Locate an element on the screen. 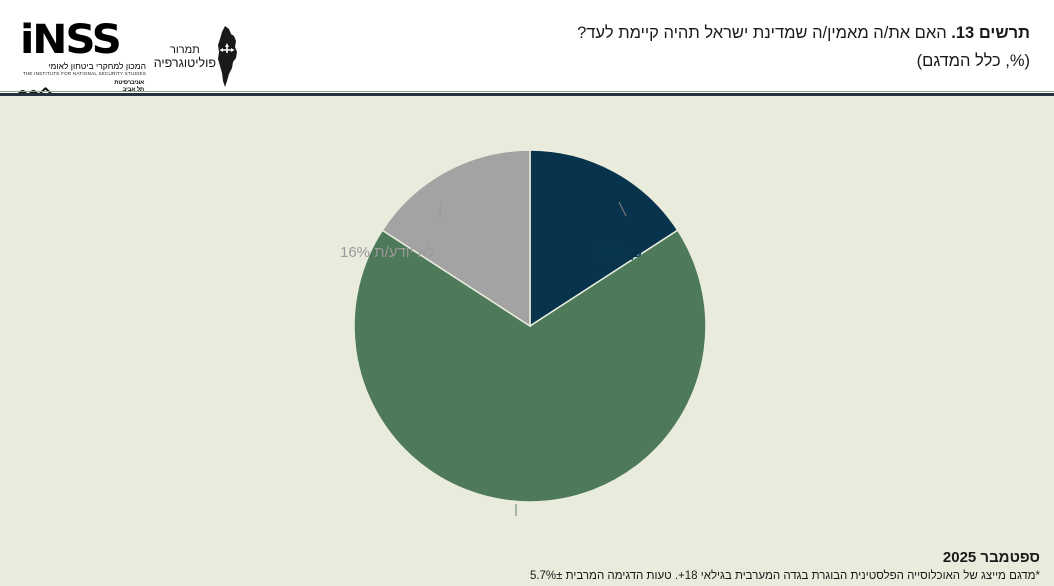 The width and height of the screenshot is (1054, 586). pie-label-yes: כן 16% is located at coordinates (619, 252).